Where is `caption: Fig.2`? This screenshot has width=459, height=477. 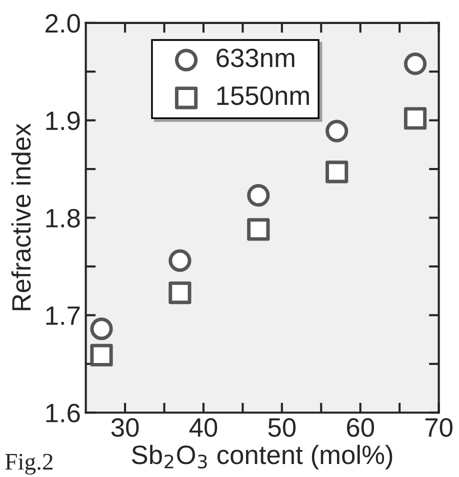
caption: Fig.2 is located at coordinates (28, 464).